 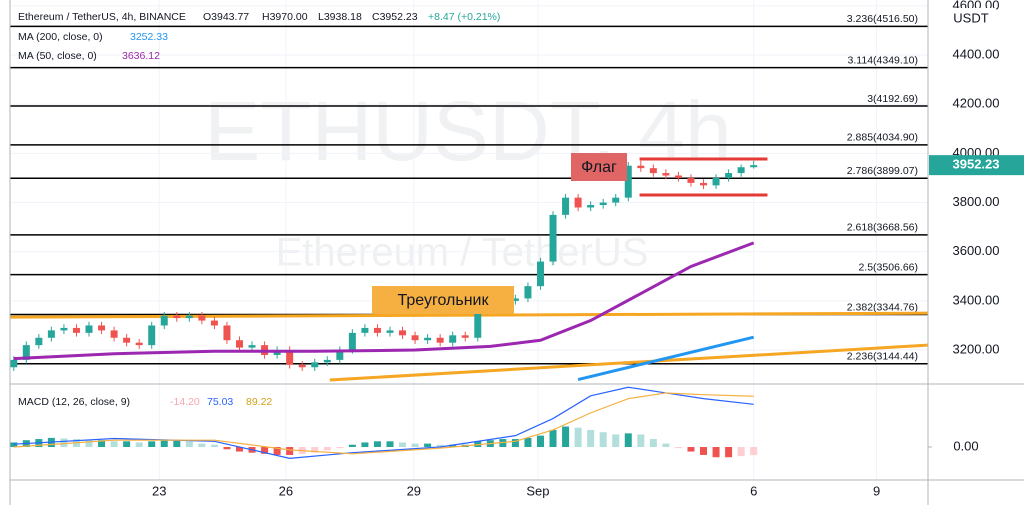 I want to click on fib-label: 2.885(4034.90), so click(x=882, y=138).